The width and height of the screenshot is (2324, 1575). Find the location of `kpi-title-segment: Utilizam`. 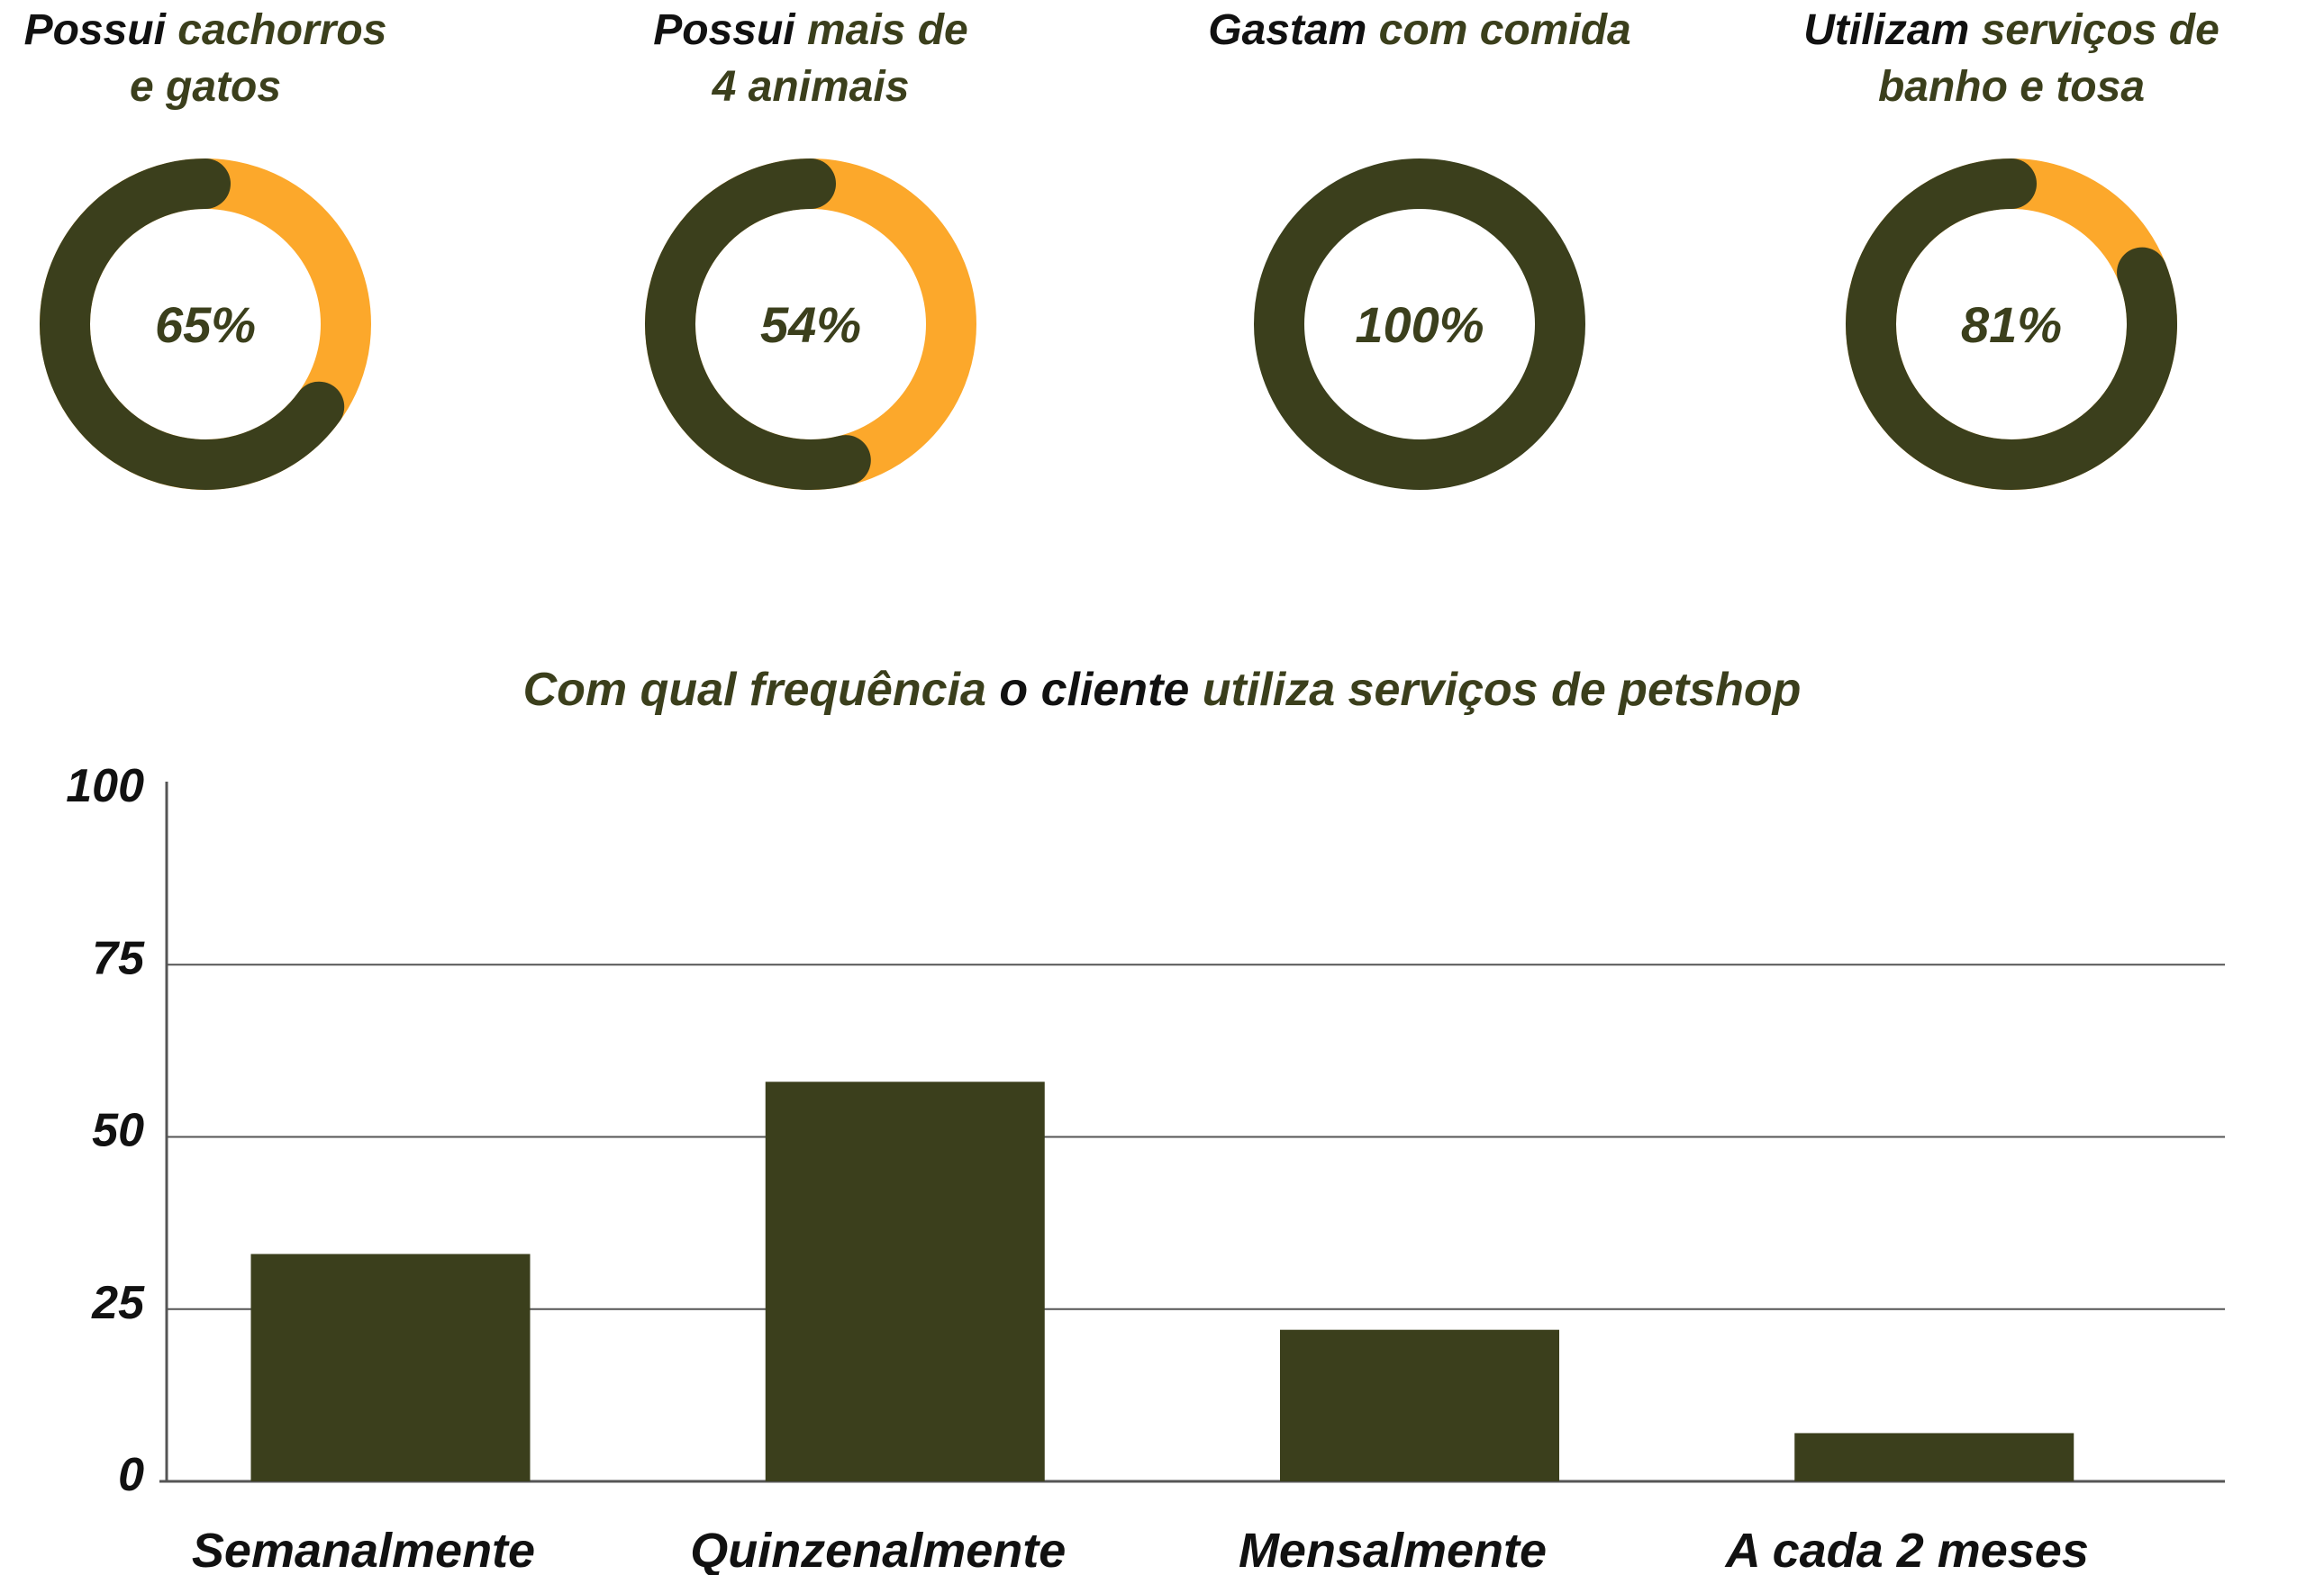

kpi-title-segment: Utilizam is located at coordinates (1893, 30).